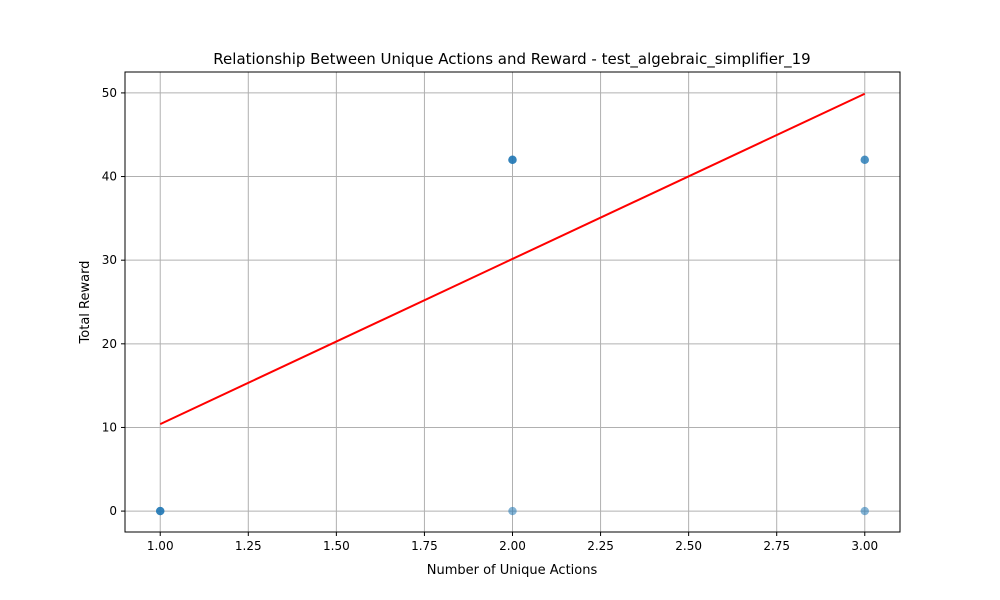  I want to click on x-tick-label: 2.25, so click(600, 546).